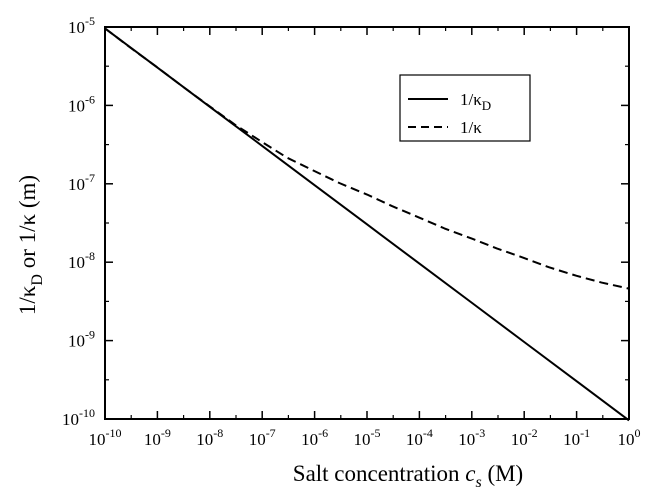 The image size is (651, 489). What do you see at coordinates (638, 433) in the screenshot?
I see `x-tick-label-exponent: 0` at bounding box center [638, 433].